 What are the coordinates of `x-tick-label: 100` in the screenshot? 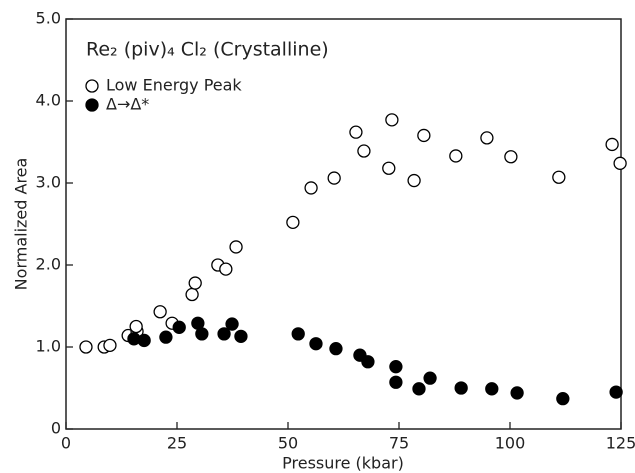 It's located at (510, 443).